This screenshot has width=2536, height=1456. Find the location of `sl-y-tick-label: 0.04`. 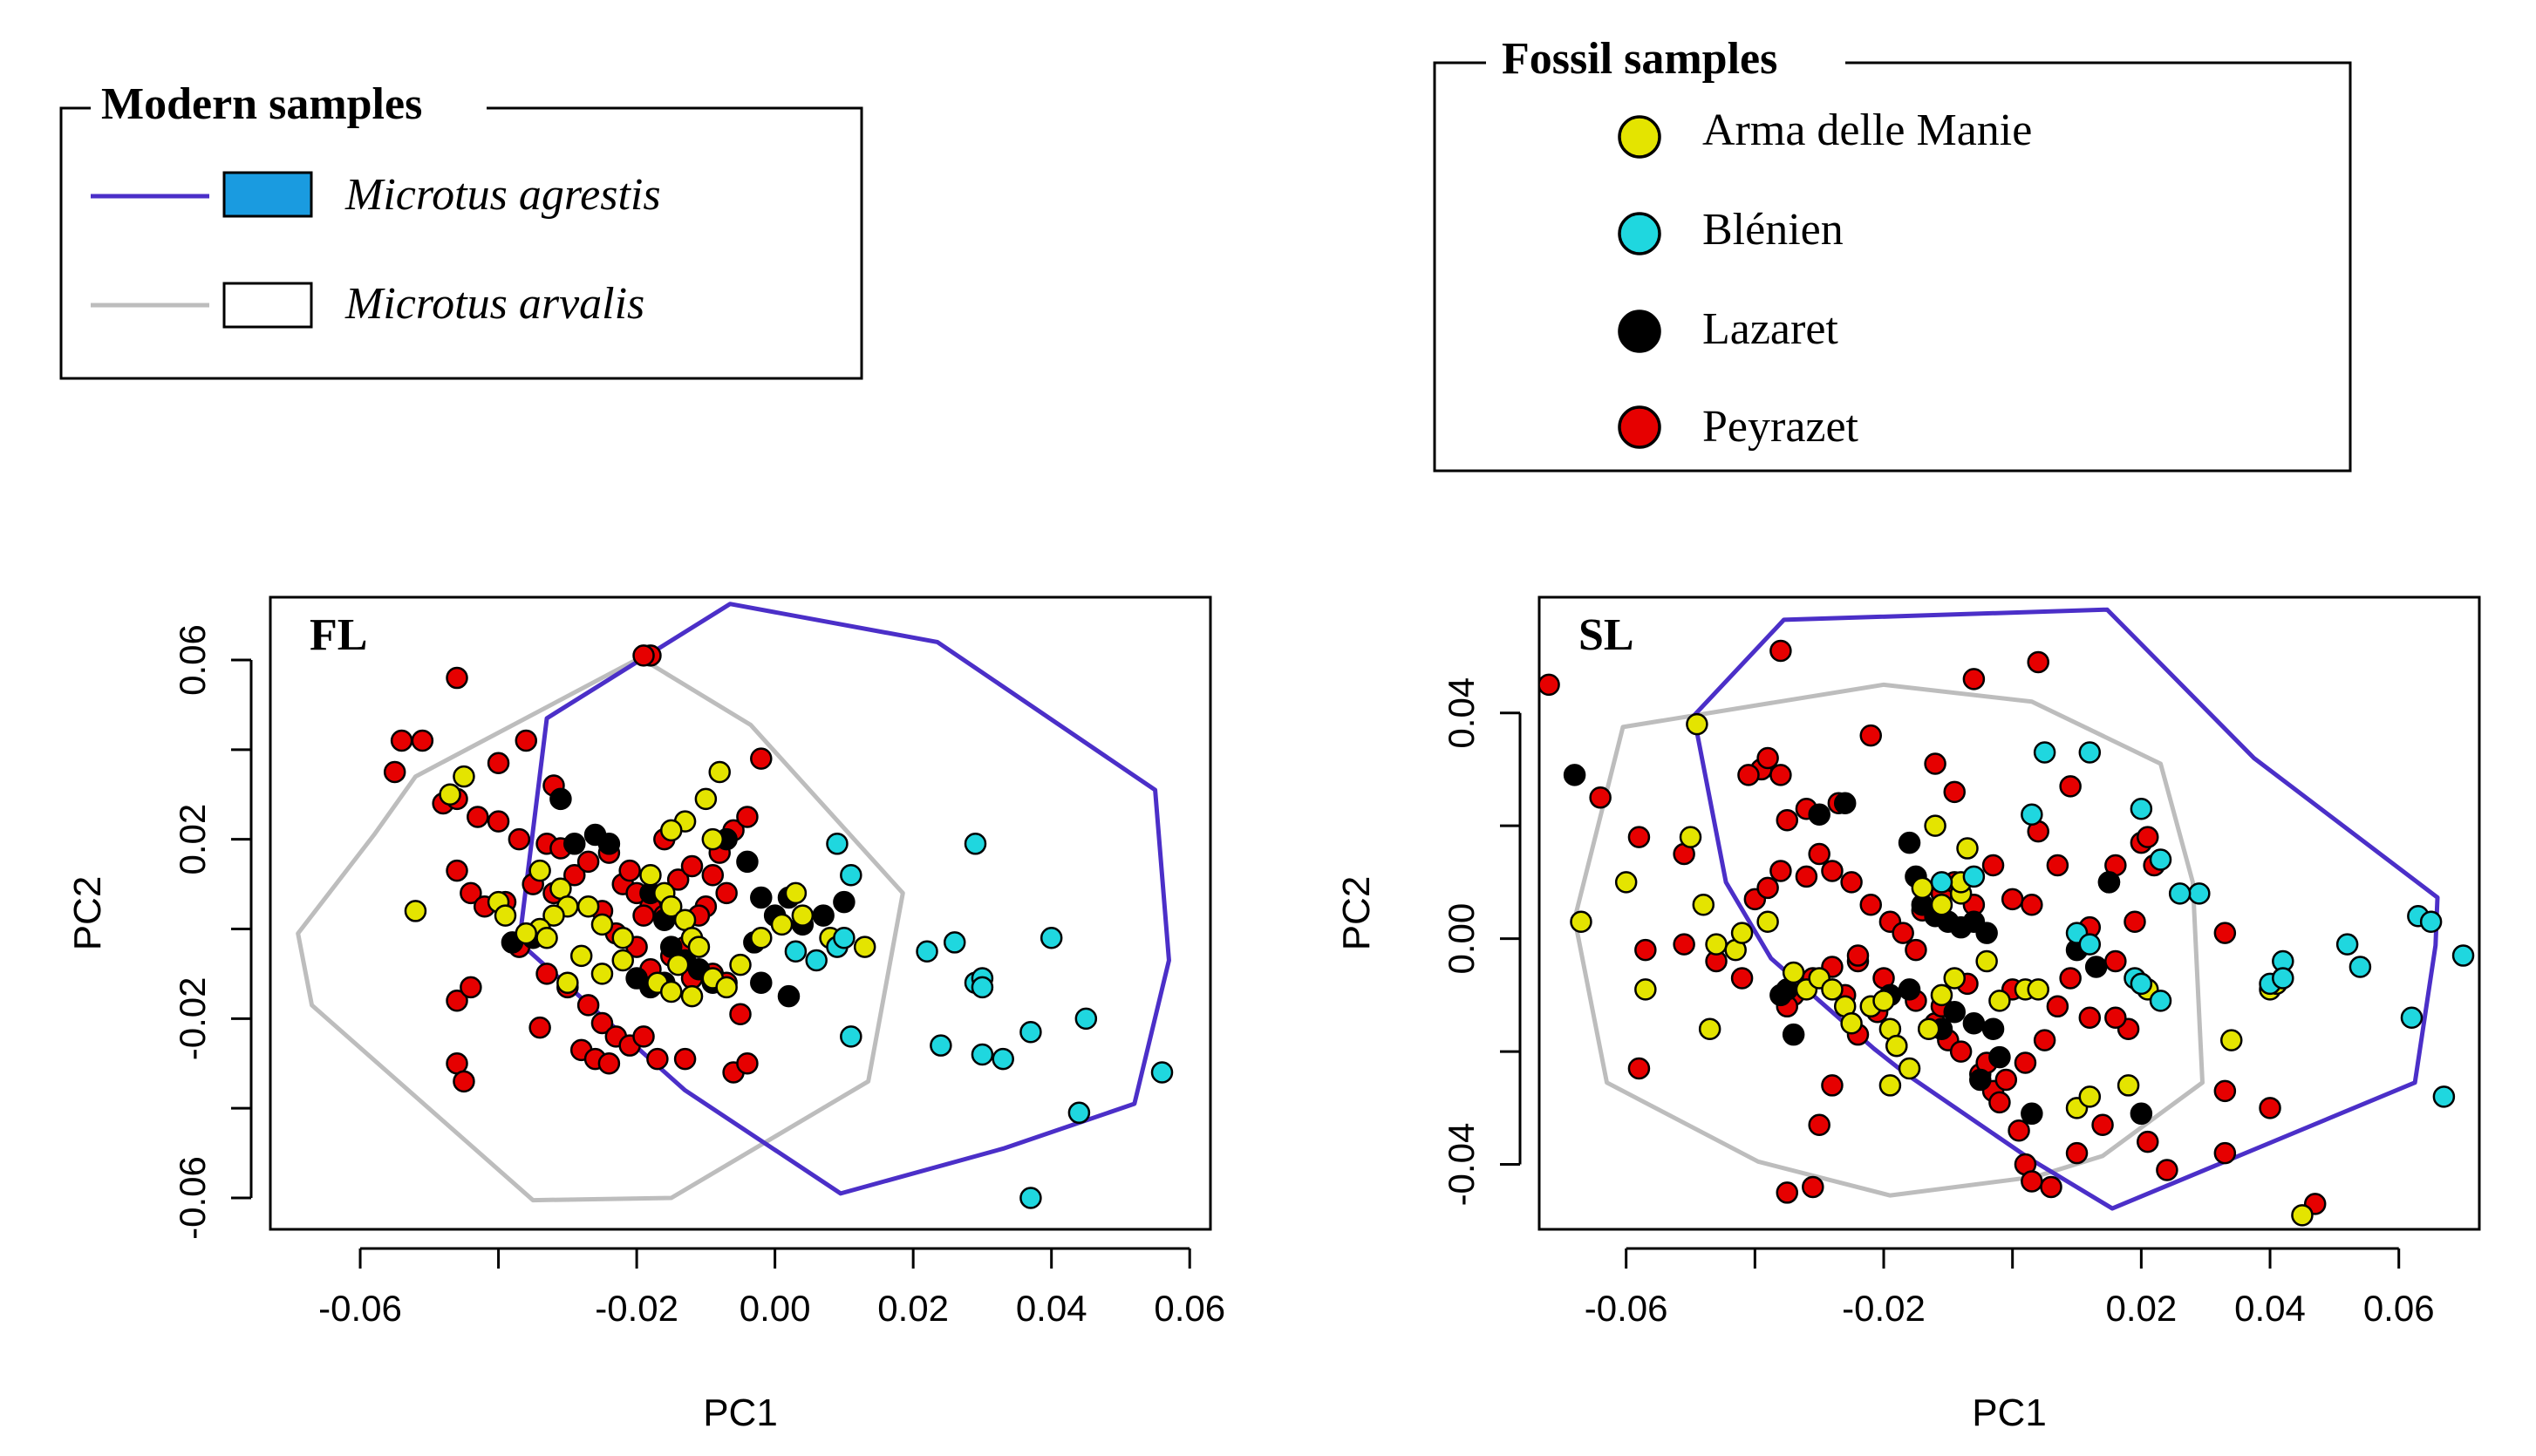

sl-y-tick-label: 0.04 is located at coordinates (1461, 713).